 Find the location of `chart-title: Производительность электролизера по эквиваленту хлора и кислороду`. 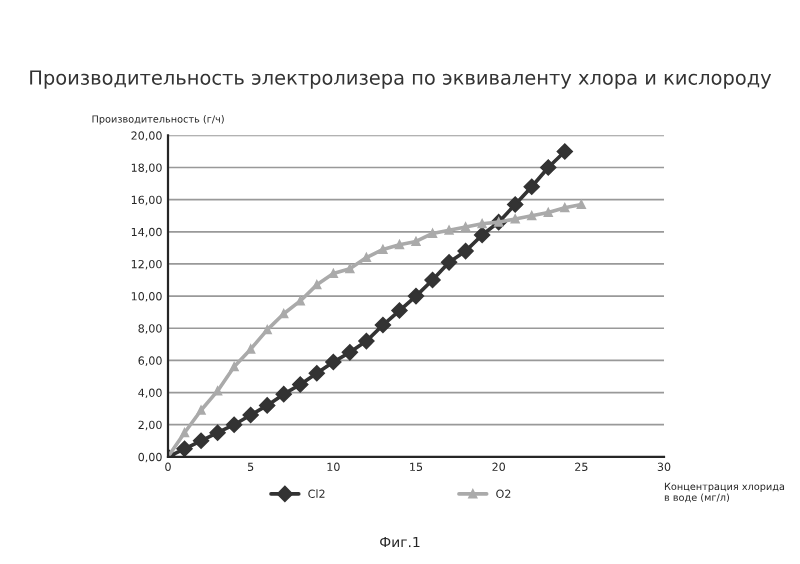

chart-title: Производительность электролизера по эквиваленту хлора и кислороду is located at coordinates (401, 79).